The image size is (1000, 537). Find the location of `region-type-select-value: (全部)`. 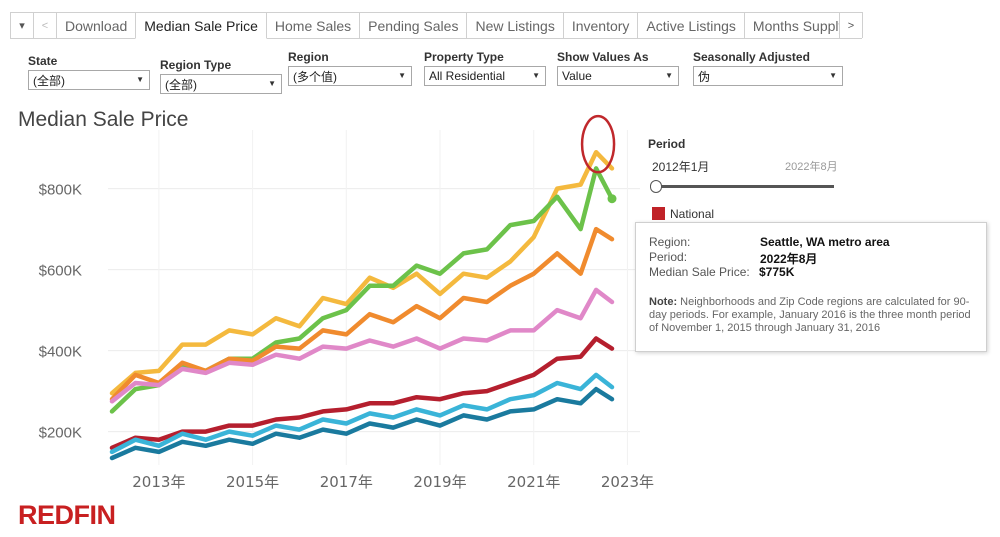

region-type-select-value: (全部) is located at coordinates (181, 84).